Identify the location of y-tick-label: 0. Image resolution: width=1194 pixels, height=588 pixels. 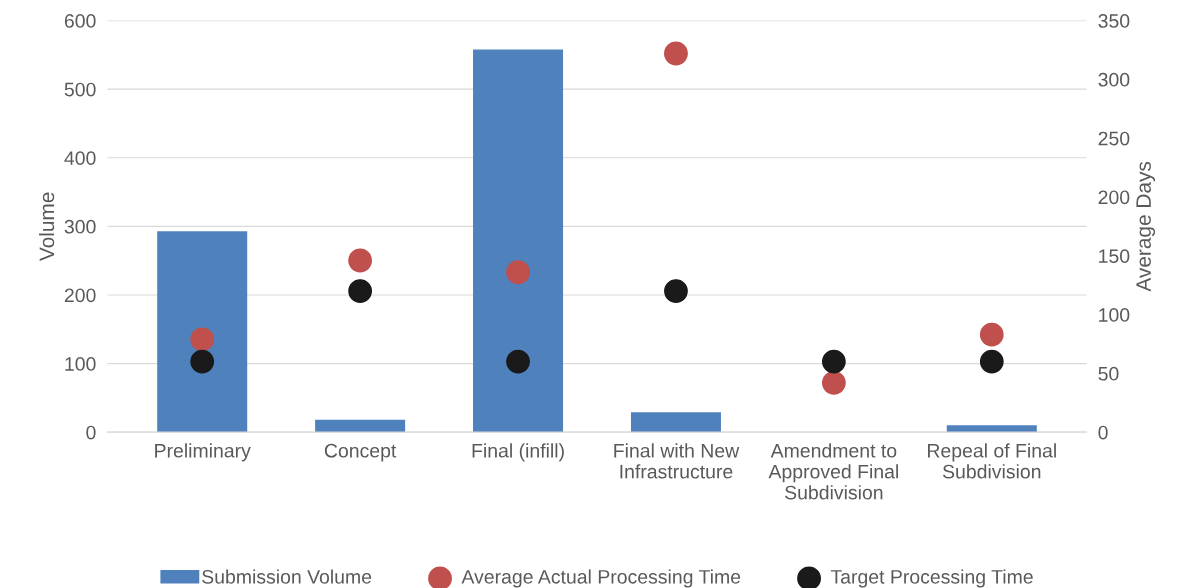
(91, 432).